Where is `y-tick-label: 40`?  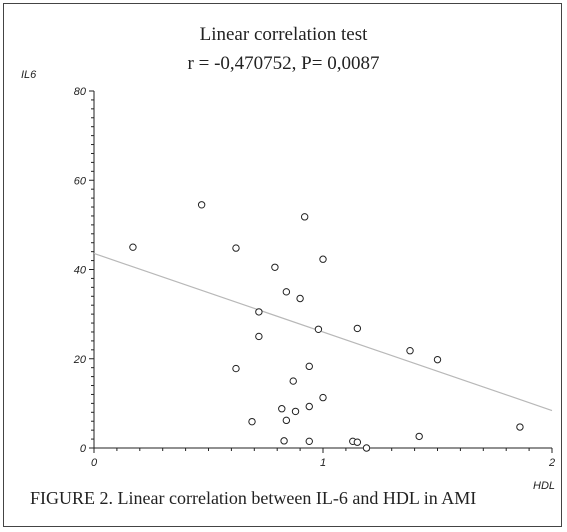 y-tick-label: 40 is located at coordinates (80, 271).